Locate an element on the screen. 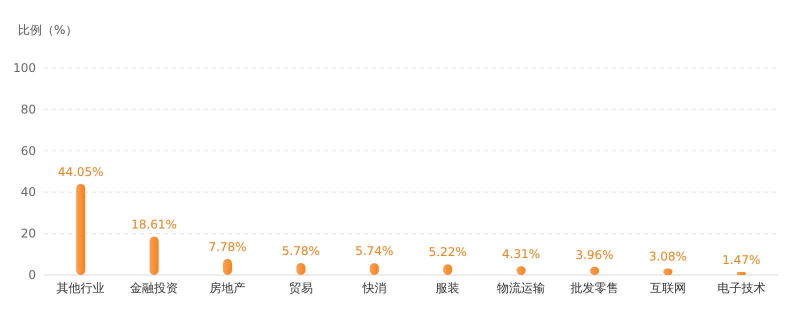 The image size is (792, 326). data-label: 5.74% is located at coordinates (374, 251).